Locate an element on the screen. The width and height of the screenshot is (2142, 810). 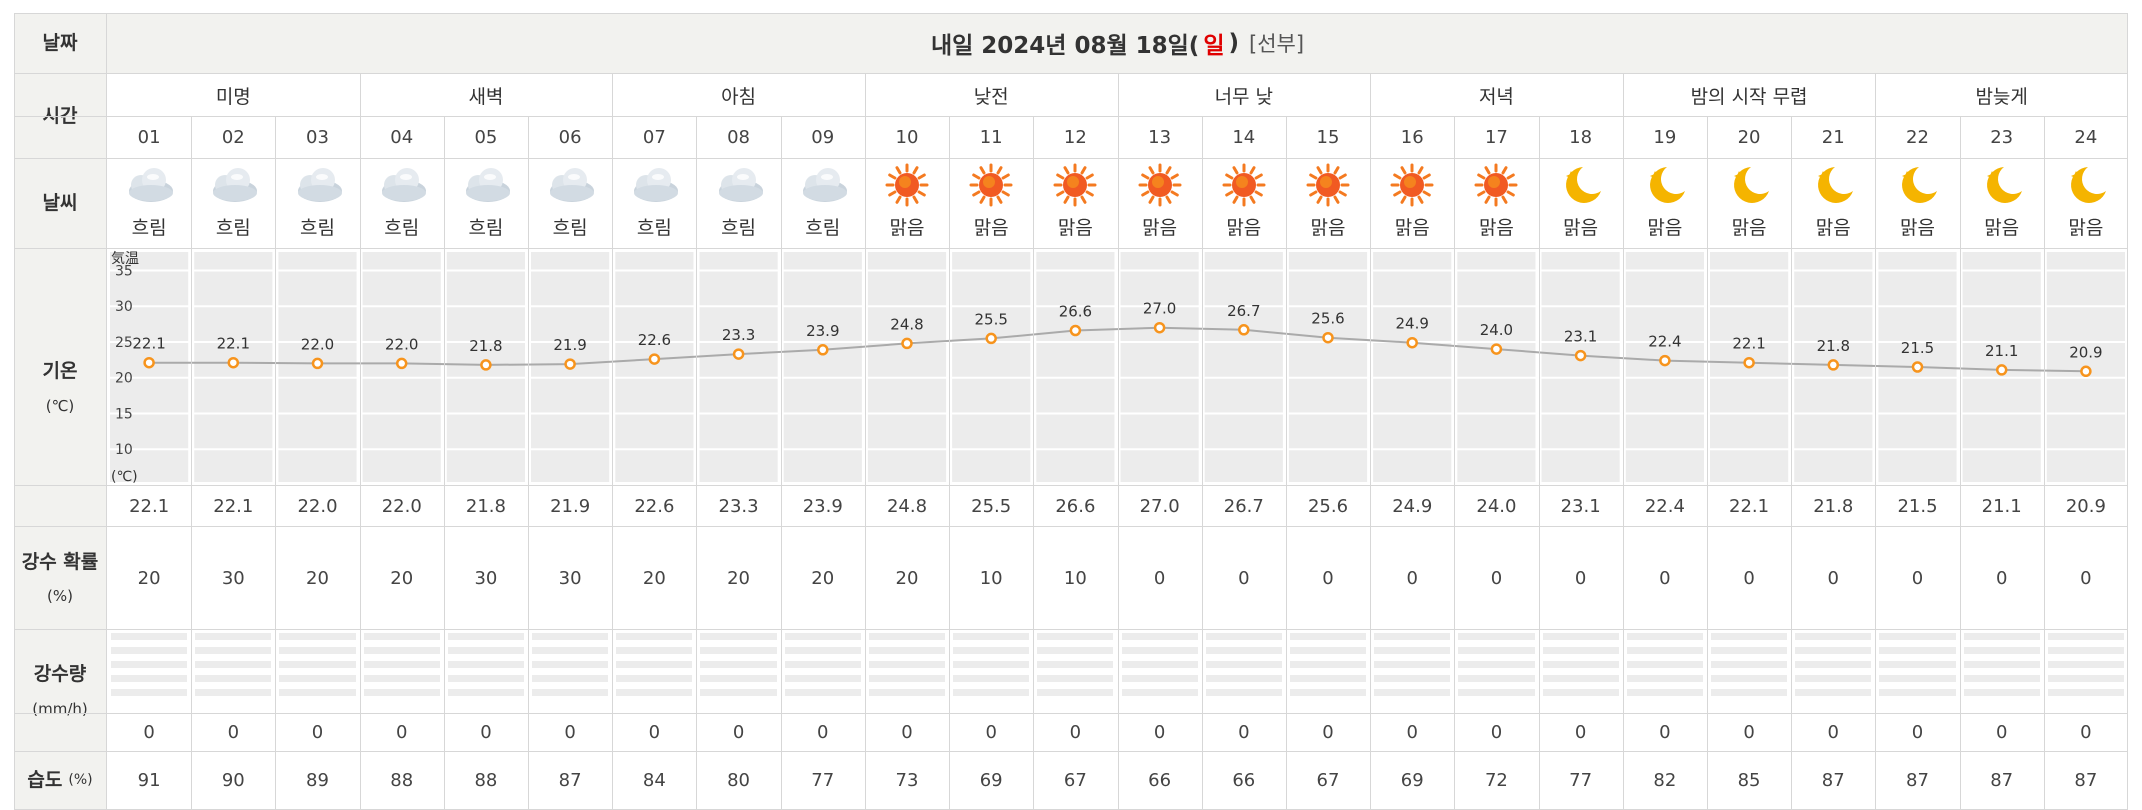
chart-y-tick: 10 is located at coordinates (124, 450).